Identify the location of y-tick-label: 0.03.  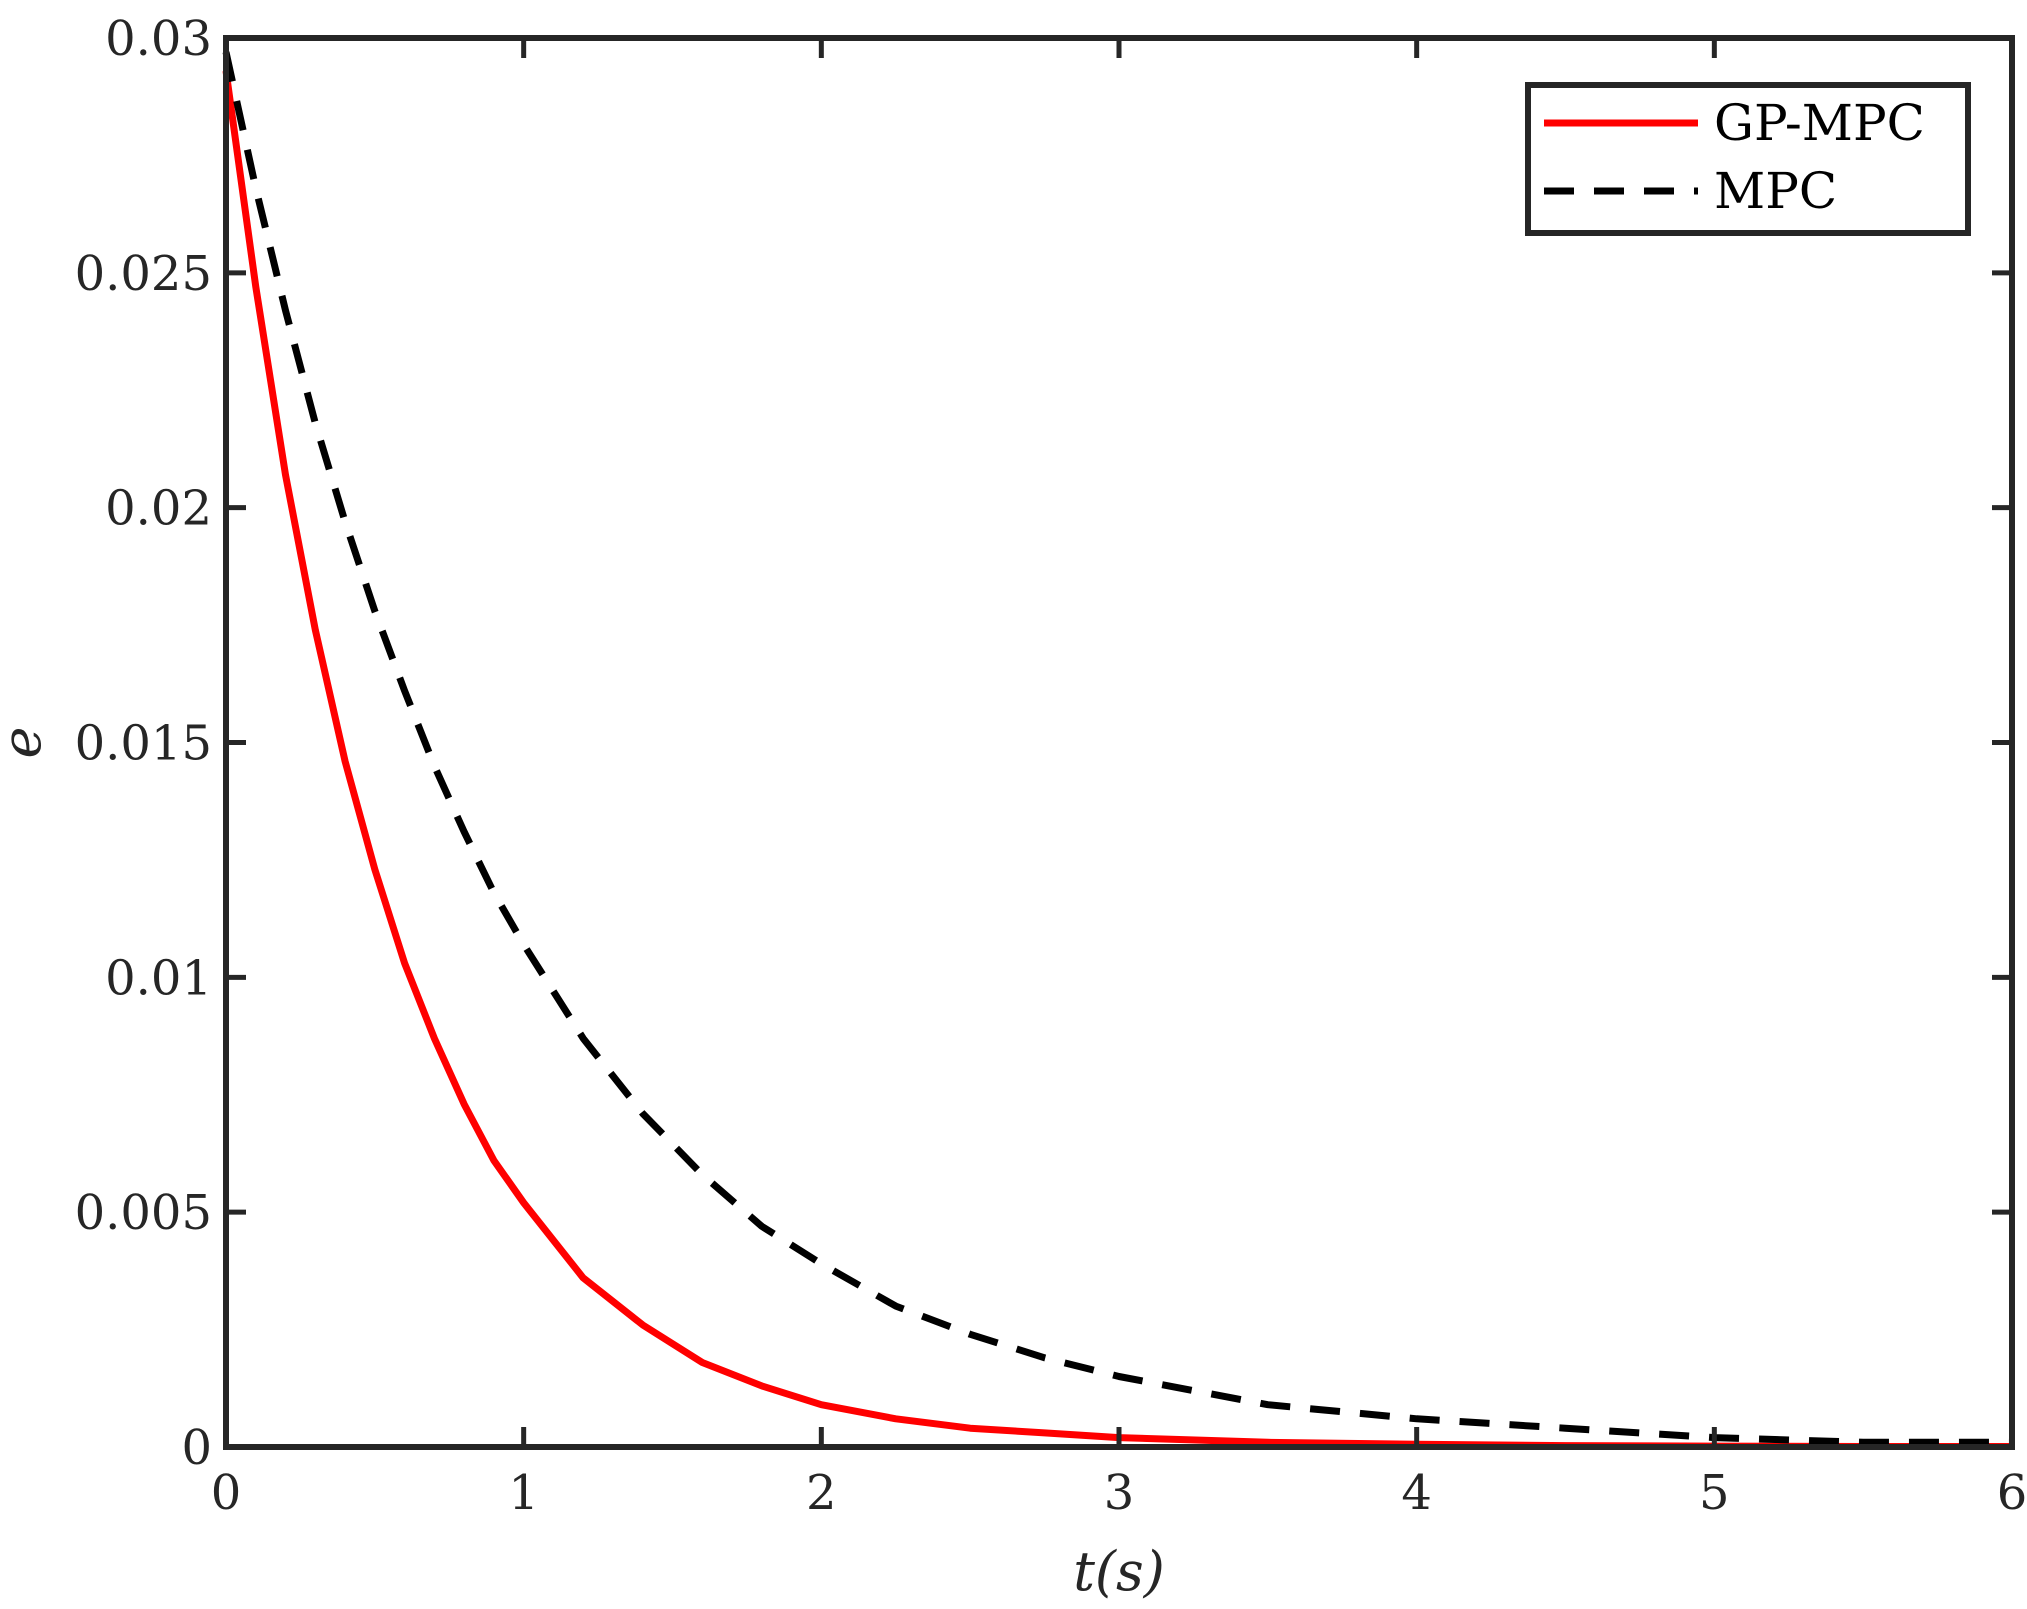
(158, 39).